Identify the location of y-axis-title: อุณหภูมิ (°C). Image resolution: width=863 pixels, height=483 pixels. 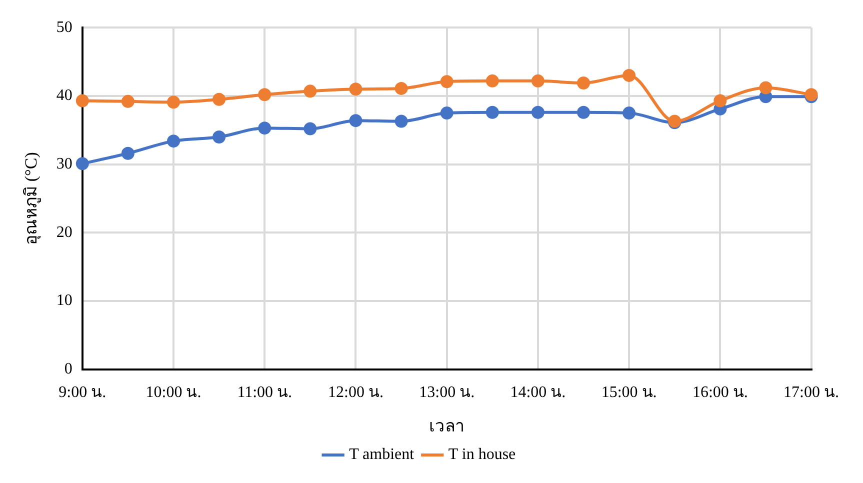
(32, 198).